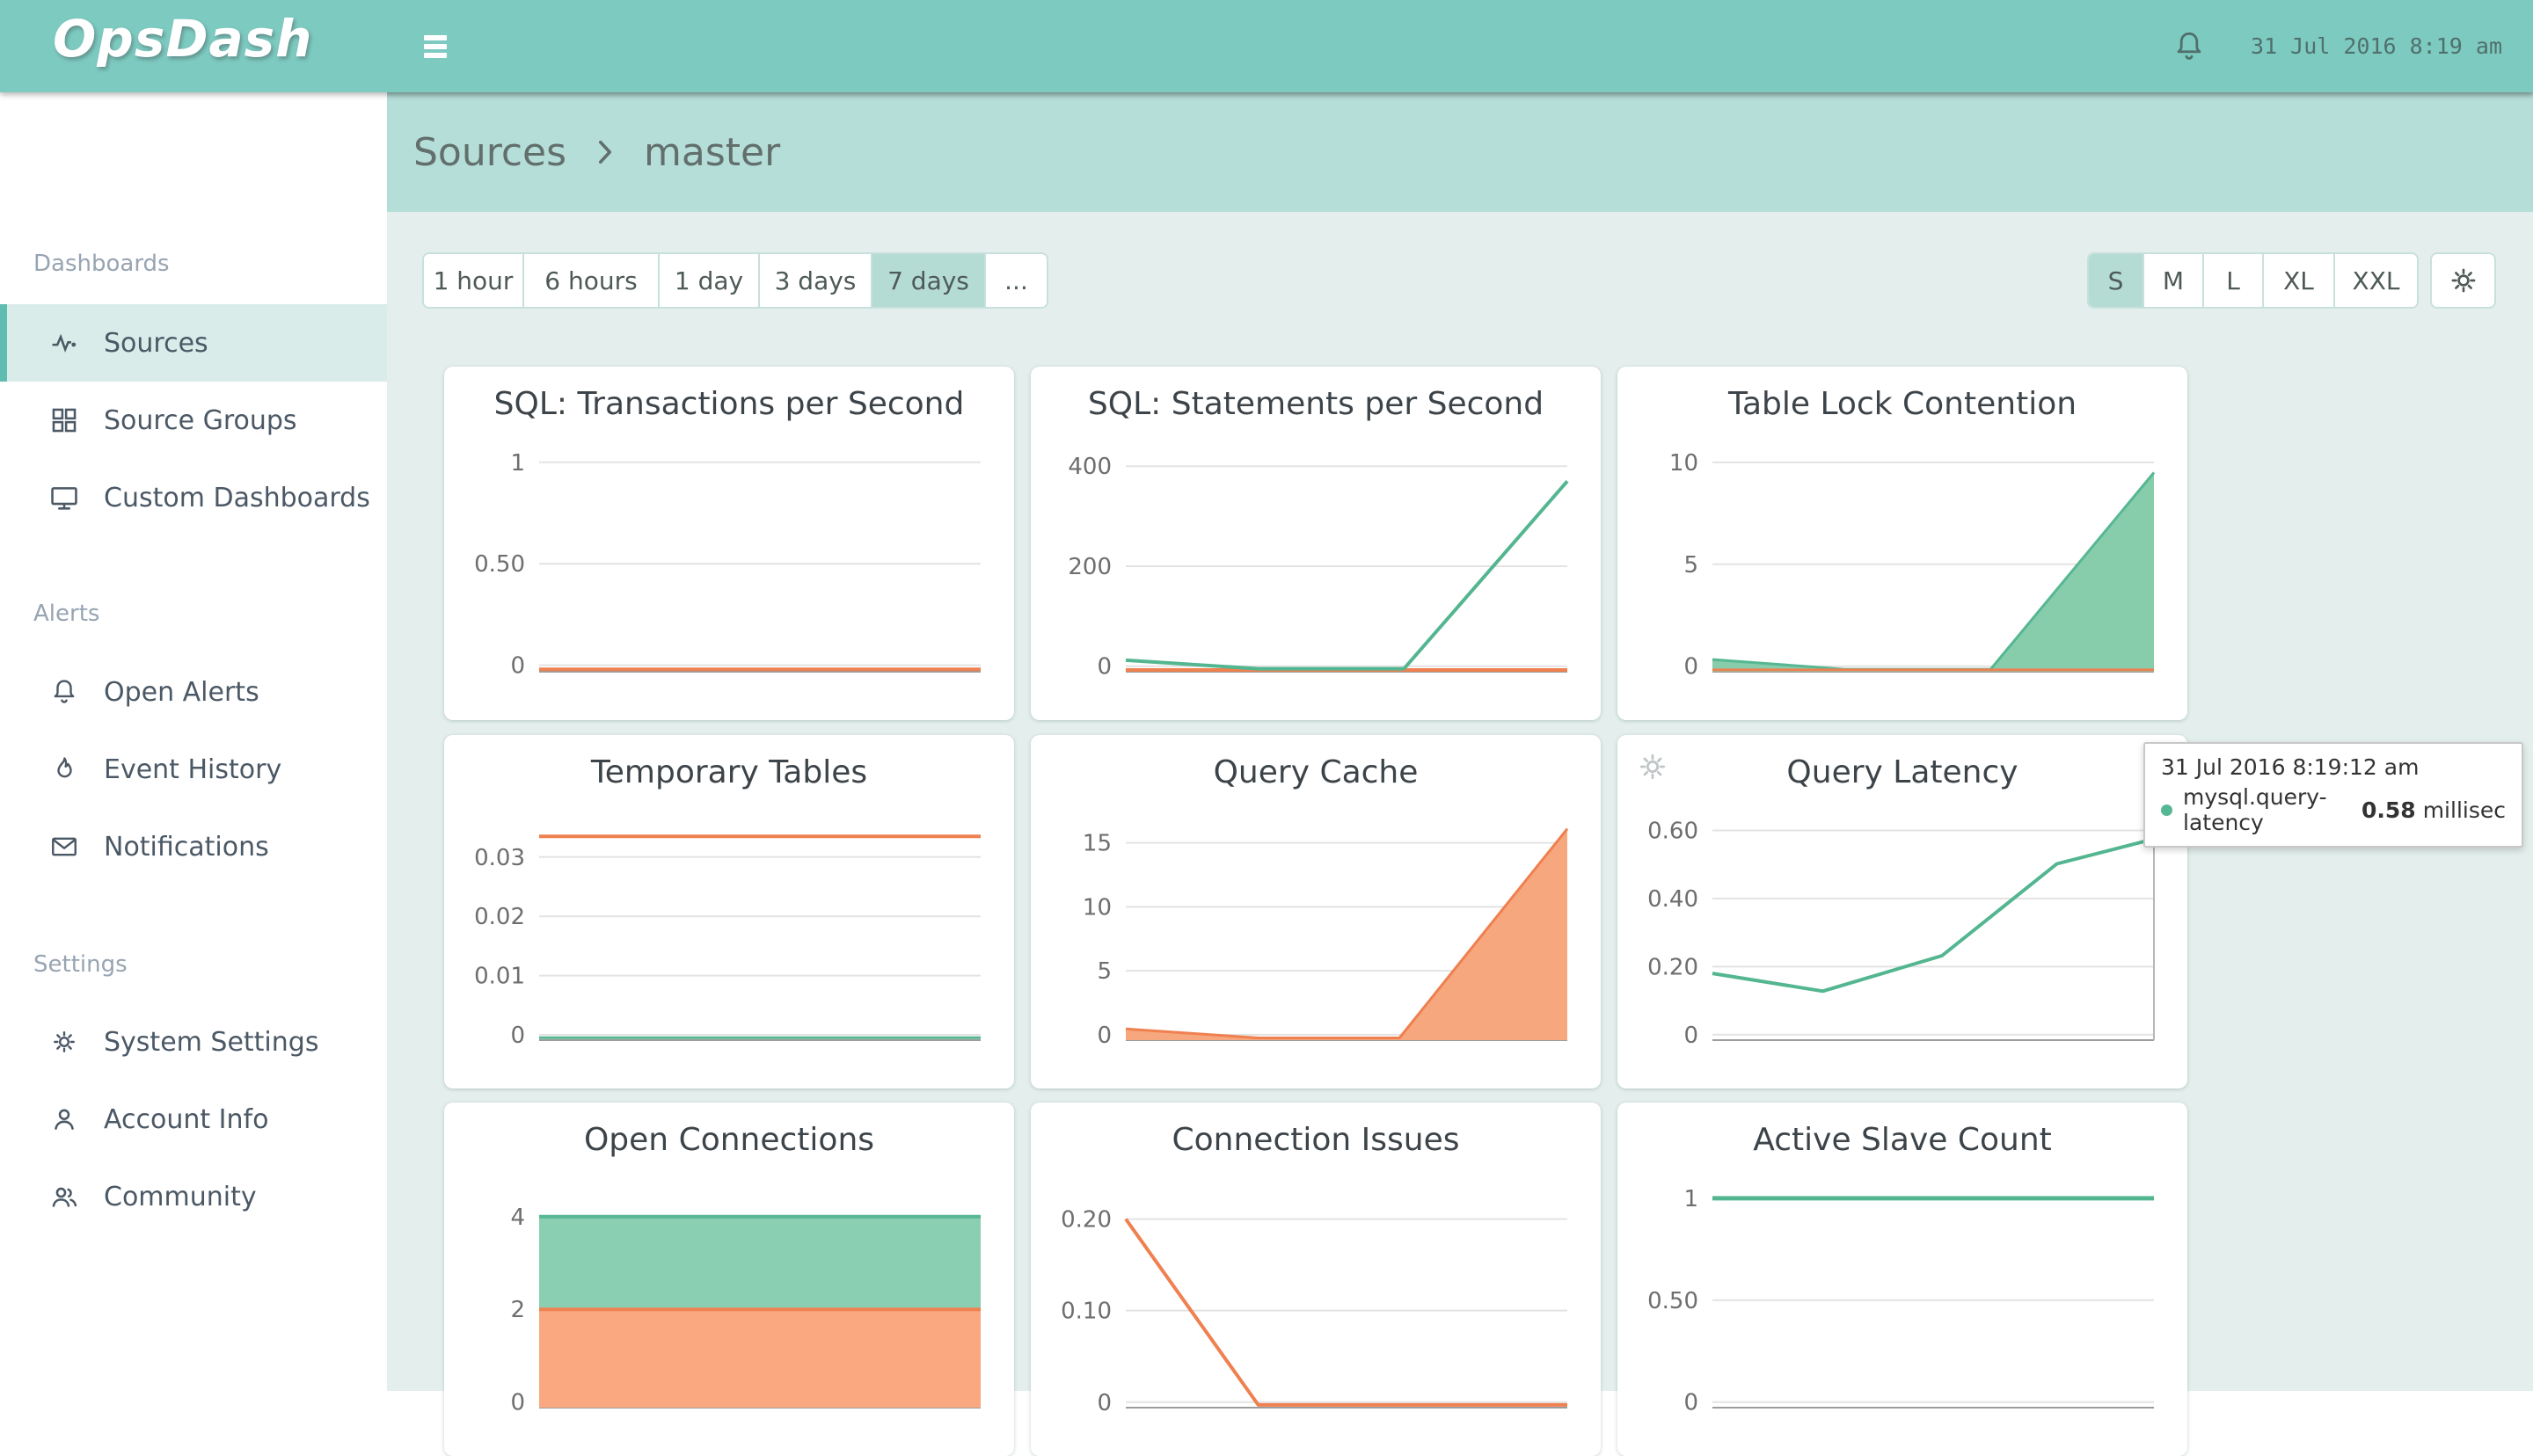 Image resolution: width=2533 pixels, height=1456 pixels. What do you see at coordinates (490, 152) in the screenshot?
I see `breadcrumb-sources-link: Sources` at bounding box center [490, 152].